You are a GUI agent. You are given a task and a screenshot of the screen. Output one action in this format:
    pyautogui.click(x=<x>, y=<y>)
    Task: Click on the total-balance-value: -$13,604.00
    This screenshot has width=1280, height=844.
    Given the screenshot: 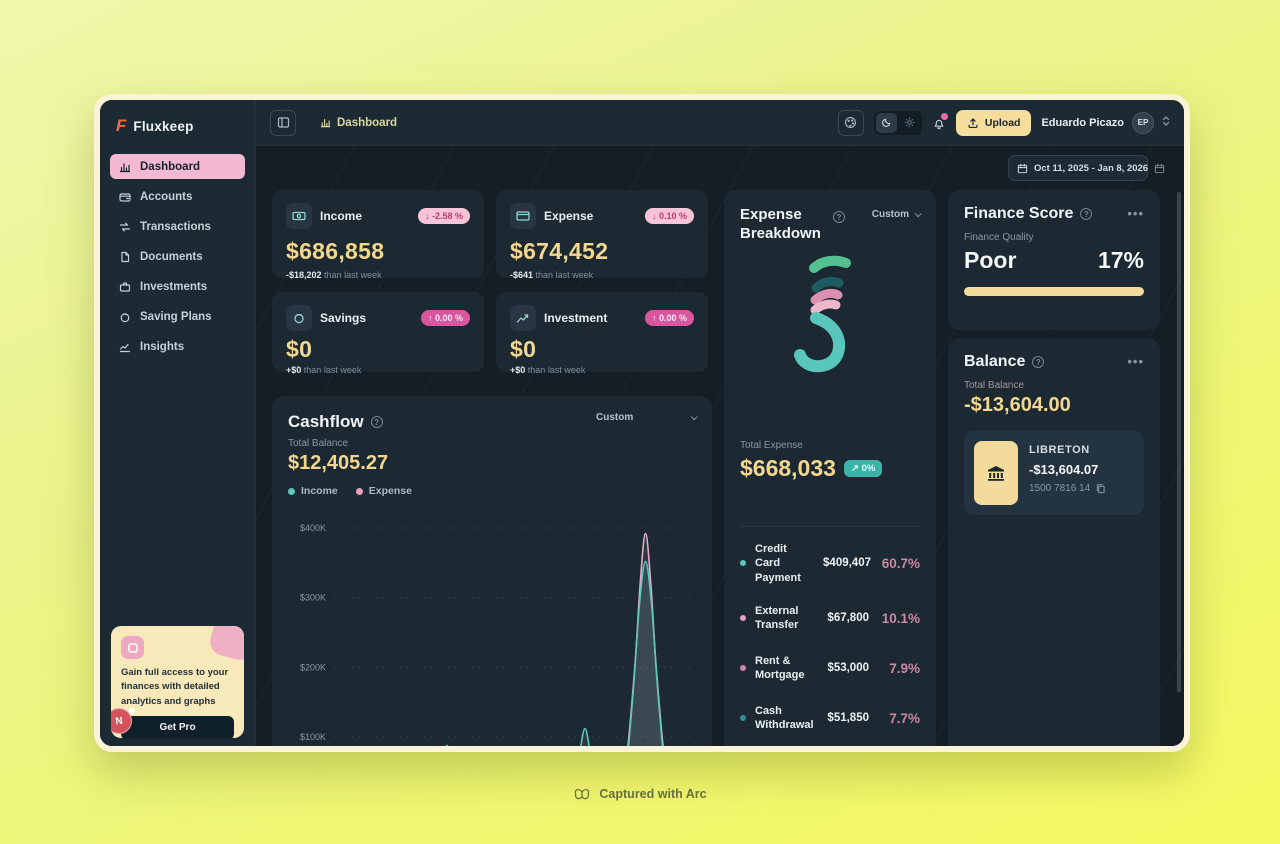 What is the action you would take?
    pyautogui.click(x=1017, y=405)
    